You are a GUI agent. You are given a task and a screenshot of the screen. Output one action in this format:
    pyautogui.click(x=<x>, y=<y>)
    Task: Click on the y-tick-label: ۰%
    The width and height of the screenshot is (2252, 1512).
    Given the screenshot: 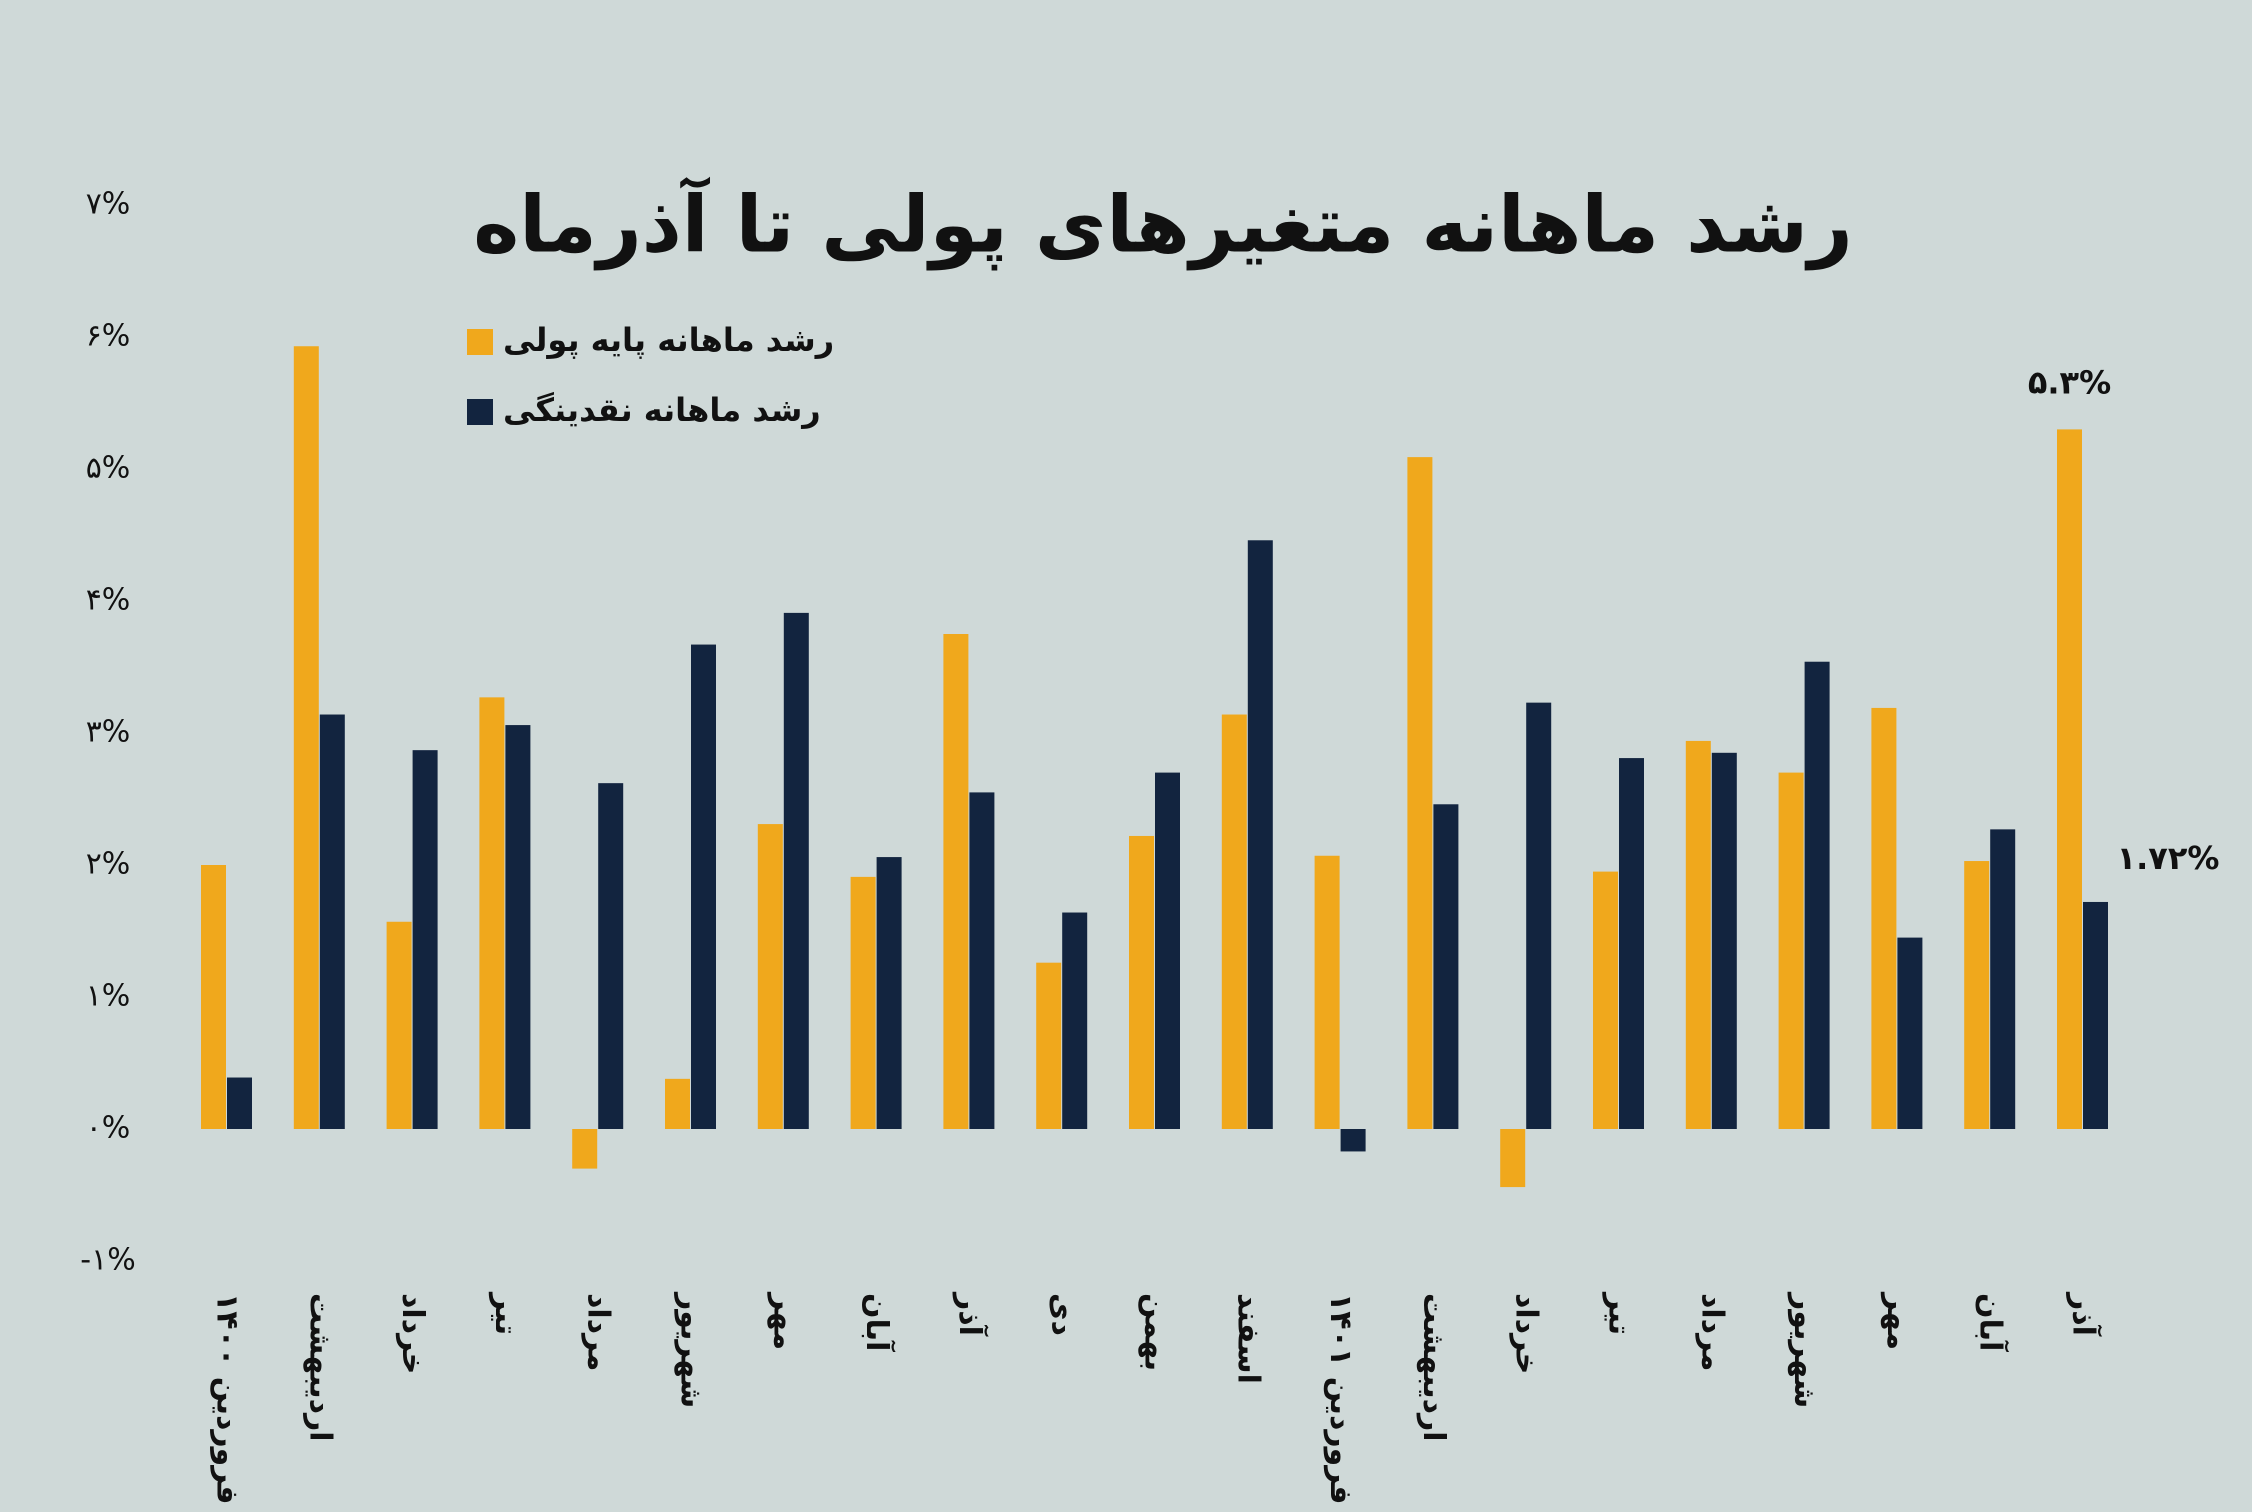 What is the action you would take?
    pyautogui.click(x=108, y=1128)
    